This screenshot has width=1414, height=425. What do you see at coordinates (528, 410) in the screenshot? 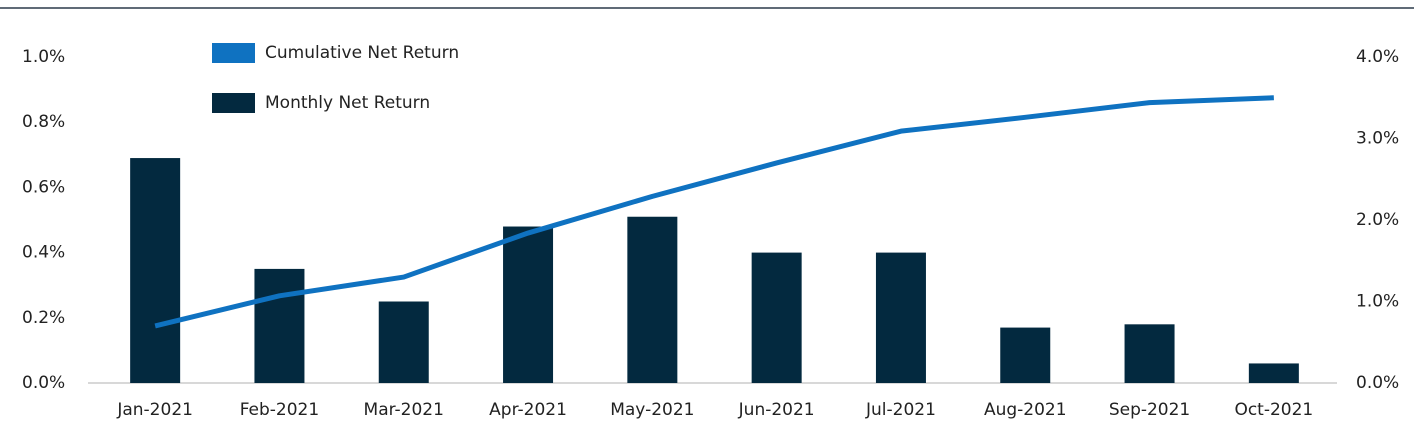
I see `x-tick-label: Apr-2021` at bounding box center [528, 410].